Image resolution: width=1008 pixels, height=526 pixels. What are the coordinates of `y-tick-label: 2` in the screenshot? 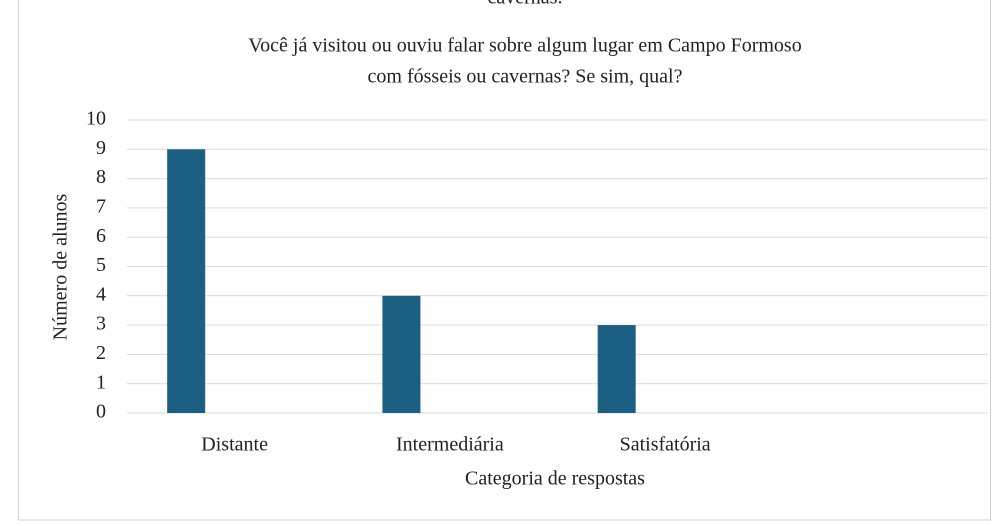 It's located at (101, 353).